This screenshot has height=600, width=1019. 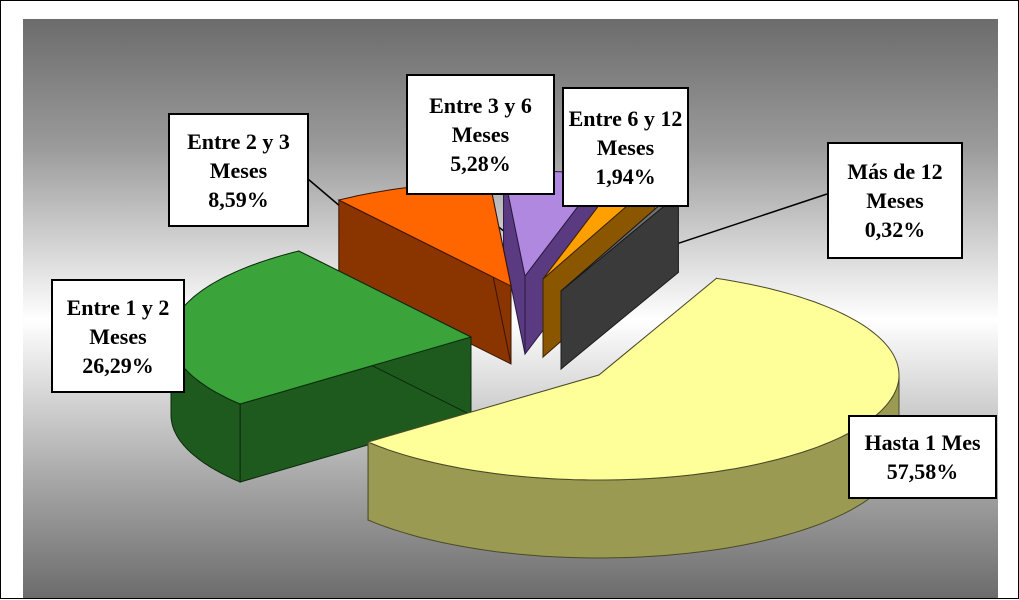 What do you see at coordinates (895, 171) in the screenshot?
I see `slice-label-line: Más de 12` at bounding box center [895, 171].